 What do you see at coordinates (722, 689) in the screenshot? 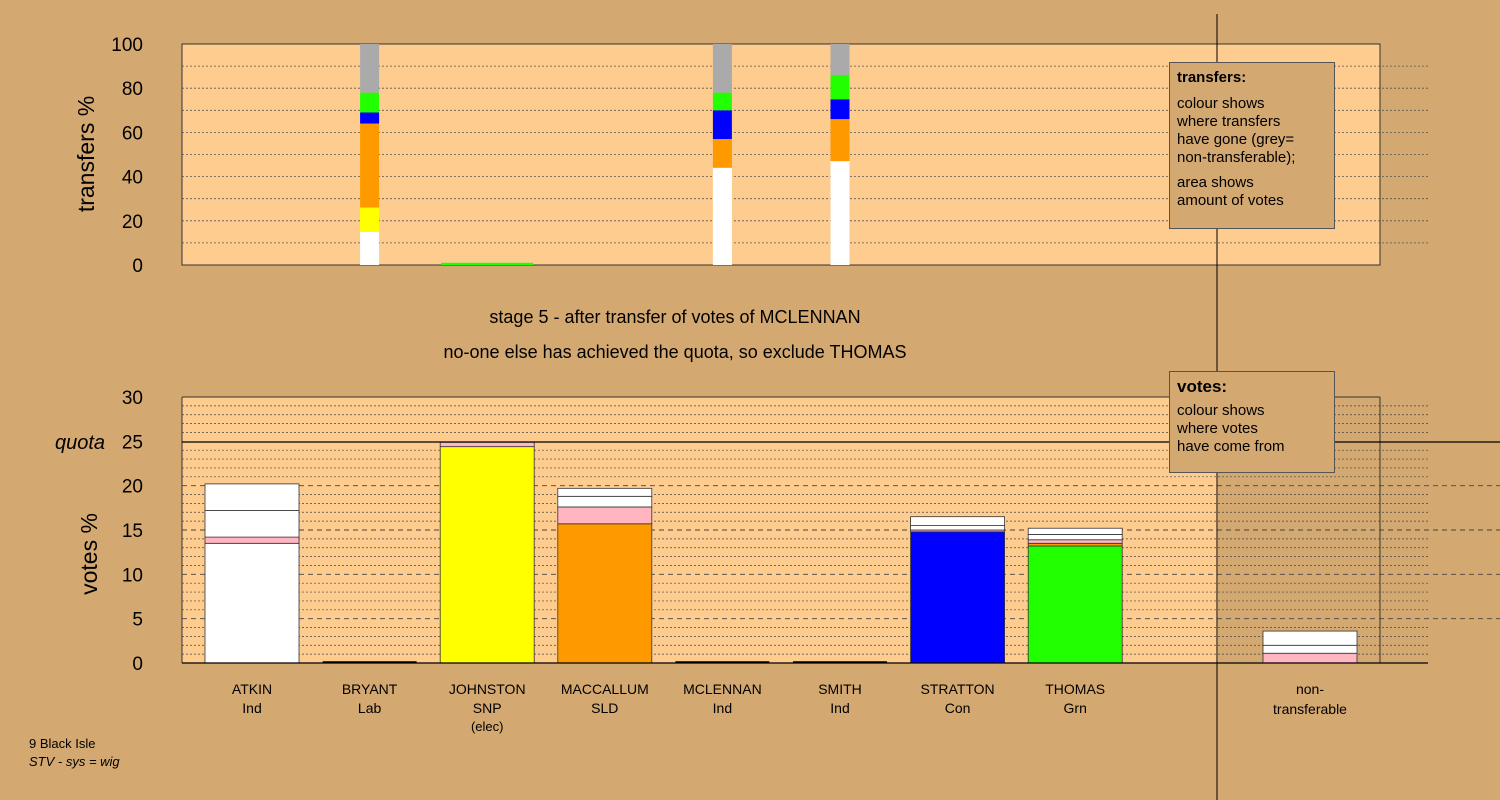
I see `candidate-name: MCLENNAN` at bounding box center [722, 689].